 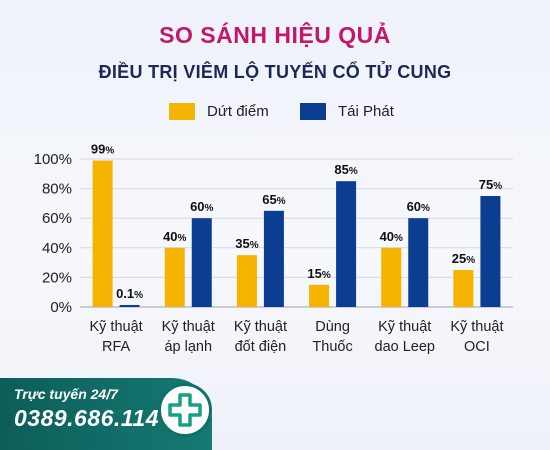 I want to click on y-tick-label: 20%, so click(x=57, y=277).